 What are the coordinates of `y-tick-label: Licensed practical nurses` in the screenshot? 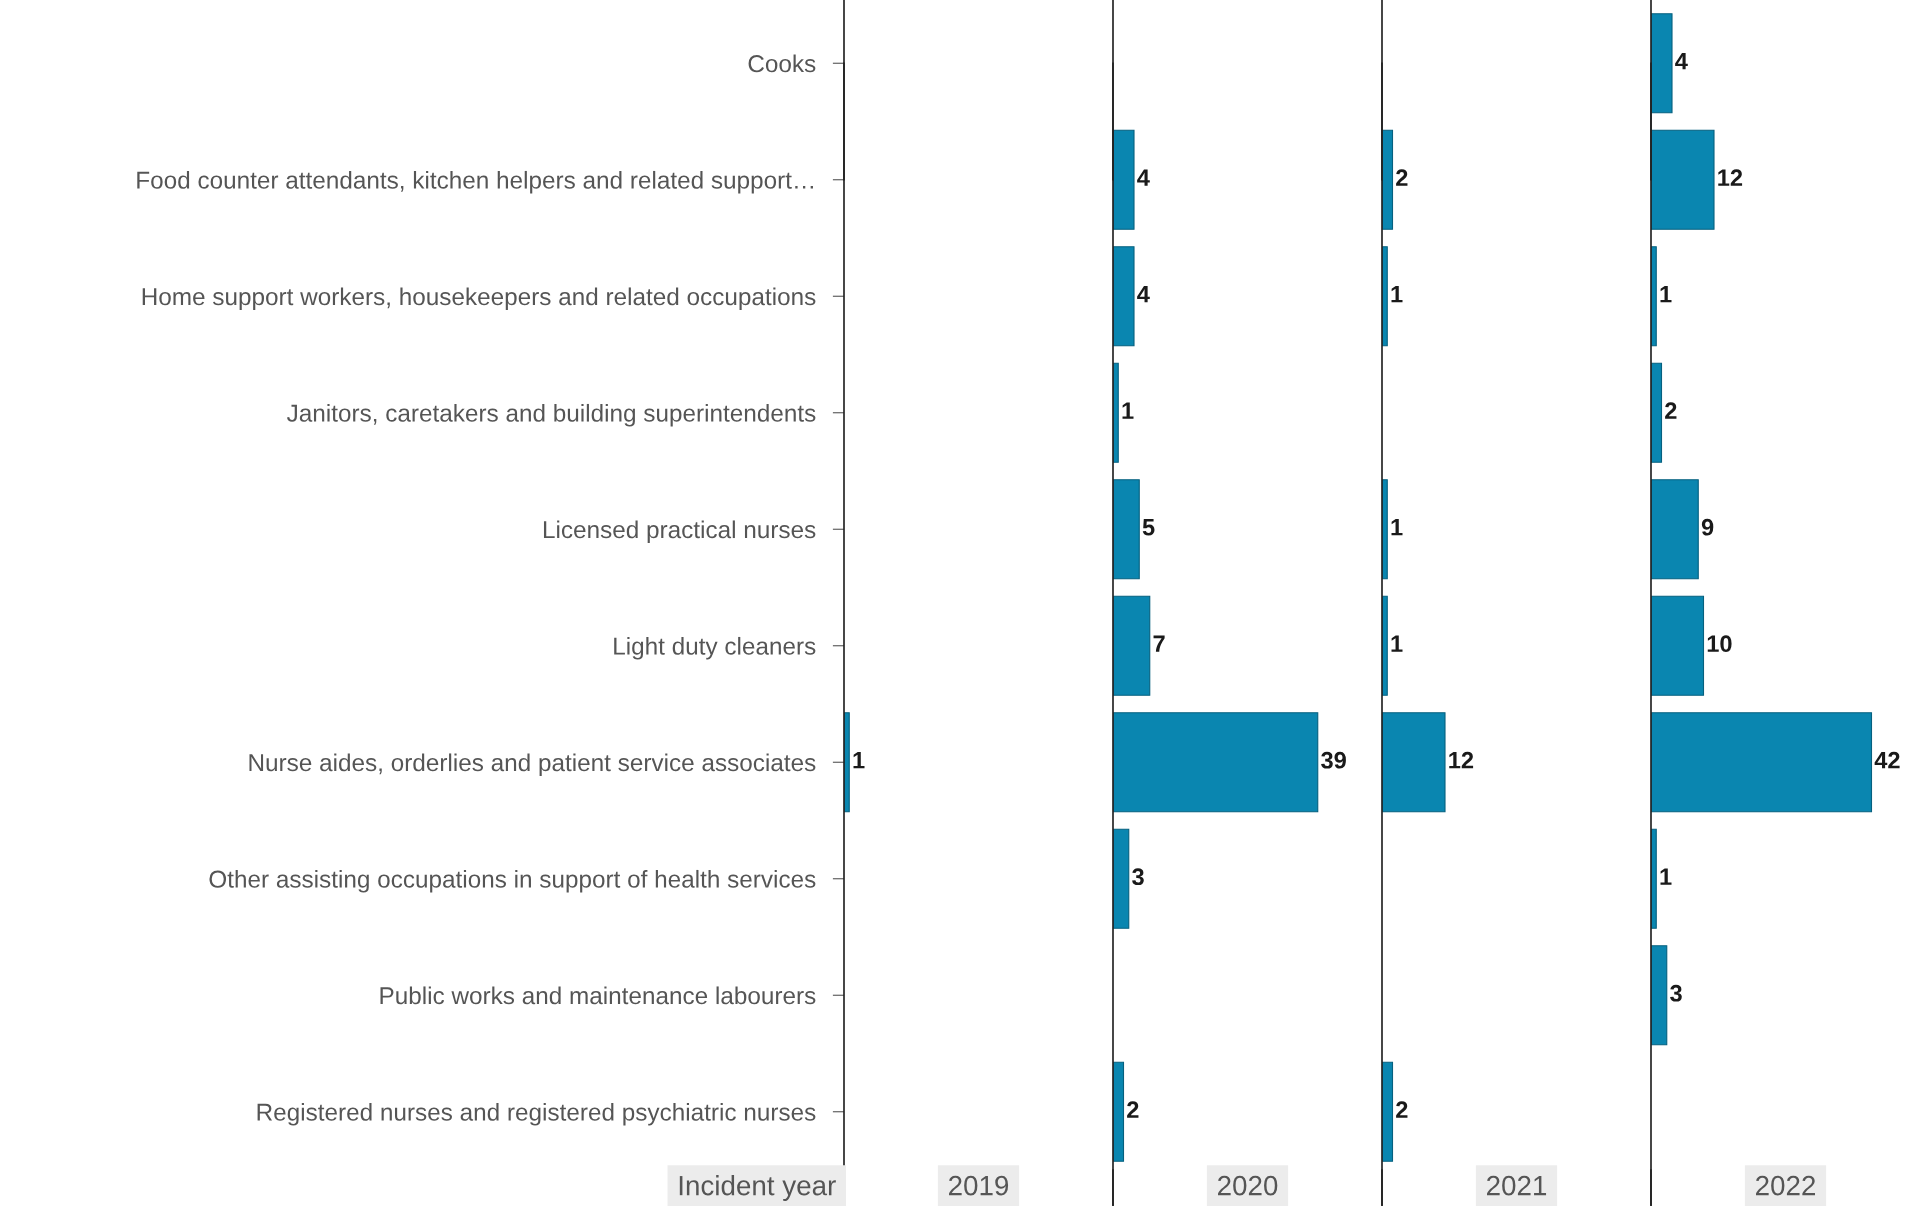 It's located at (679, 532).